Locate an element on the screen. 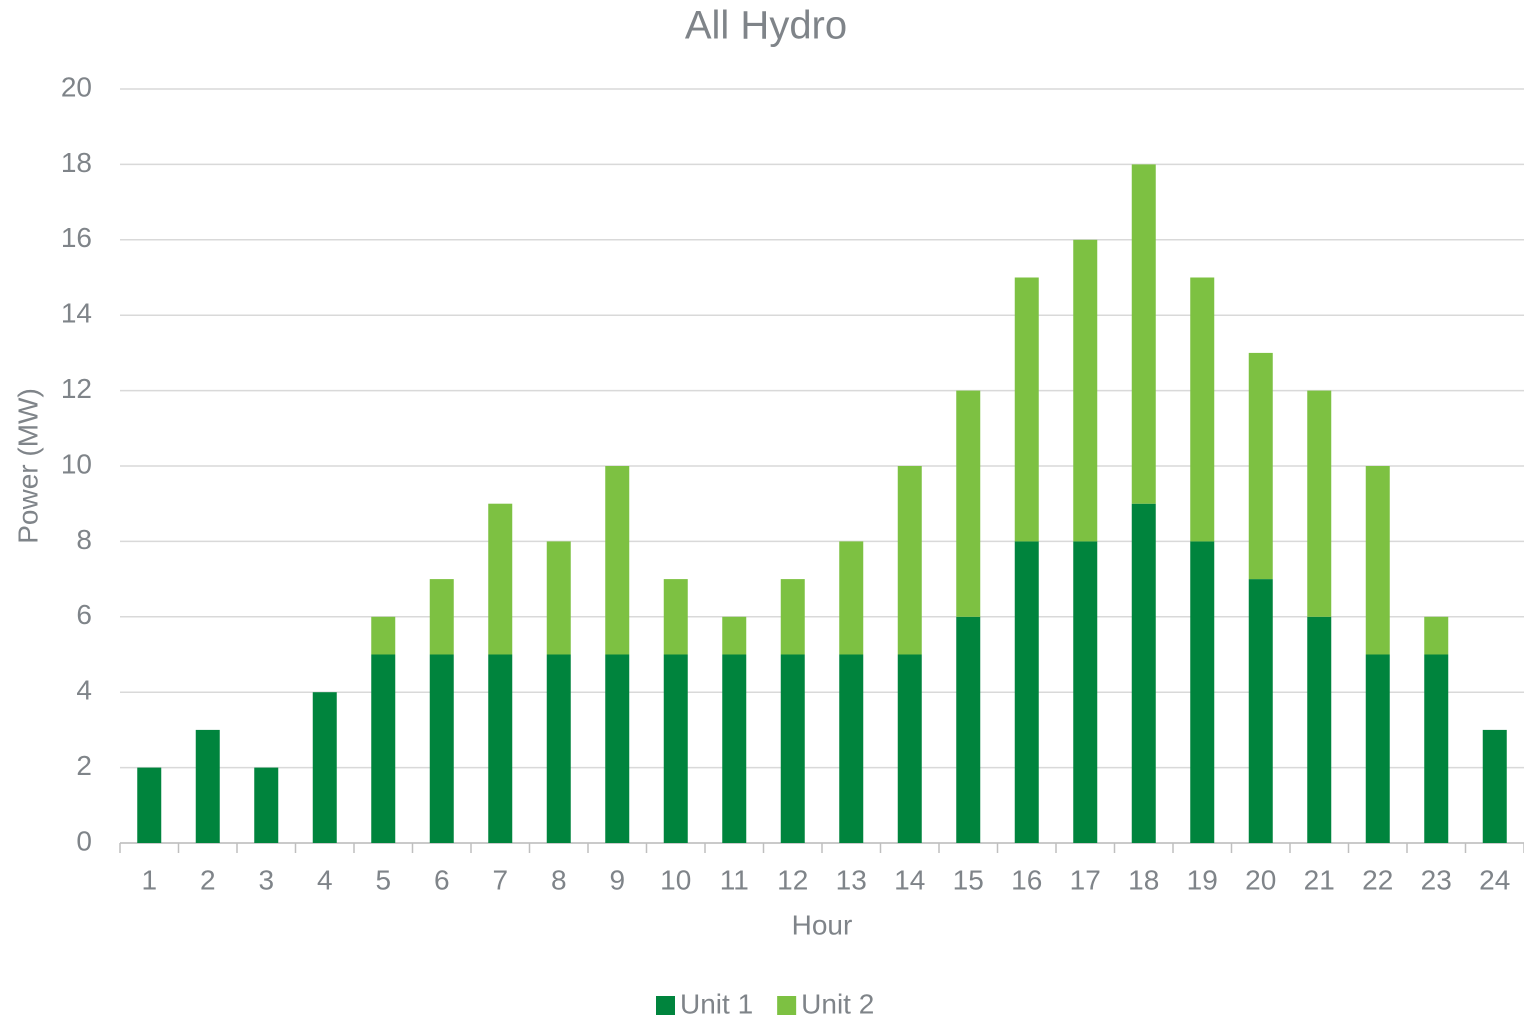  x-tick-label: 20 is located at coordinates (1260, 879).